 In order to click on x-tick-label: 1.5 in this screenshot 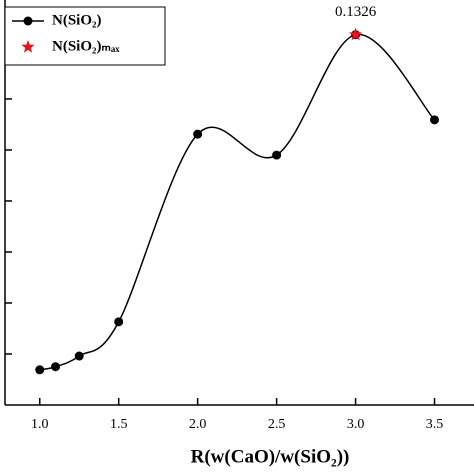, I will do `click(119, 424)`.